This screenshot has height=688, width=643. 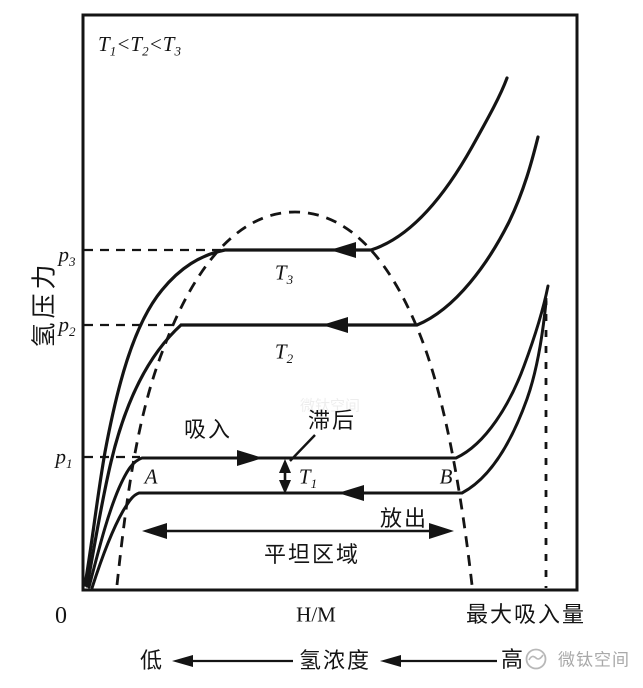 What do you see at coordinates (155, 44) in the screenshot?
I see `legend-lt-2: <` at bounding box center [155, 44].